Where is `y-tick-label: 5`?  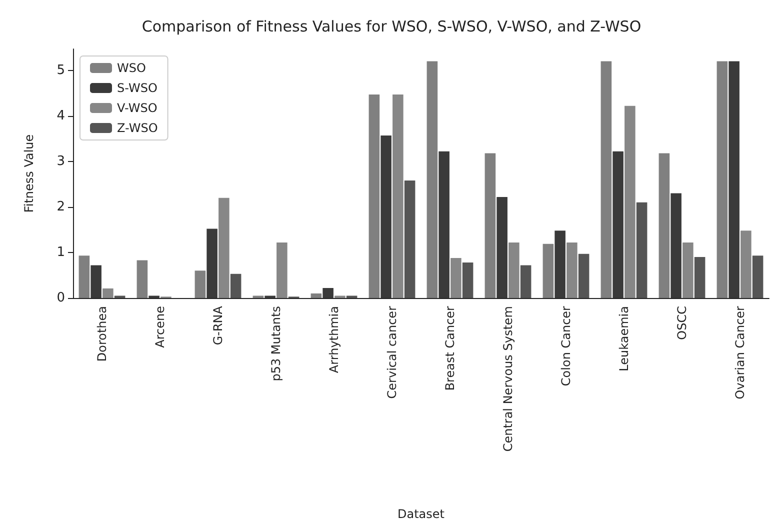
y-tick-label: 5 is located at coordinates (60, 70).